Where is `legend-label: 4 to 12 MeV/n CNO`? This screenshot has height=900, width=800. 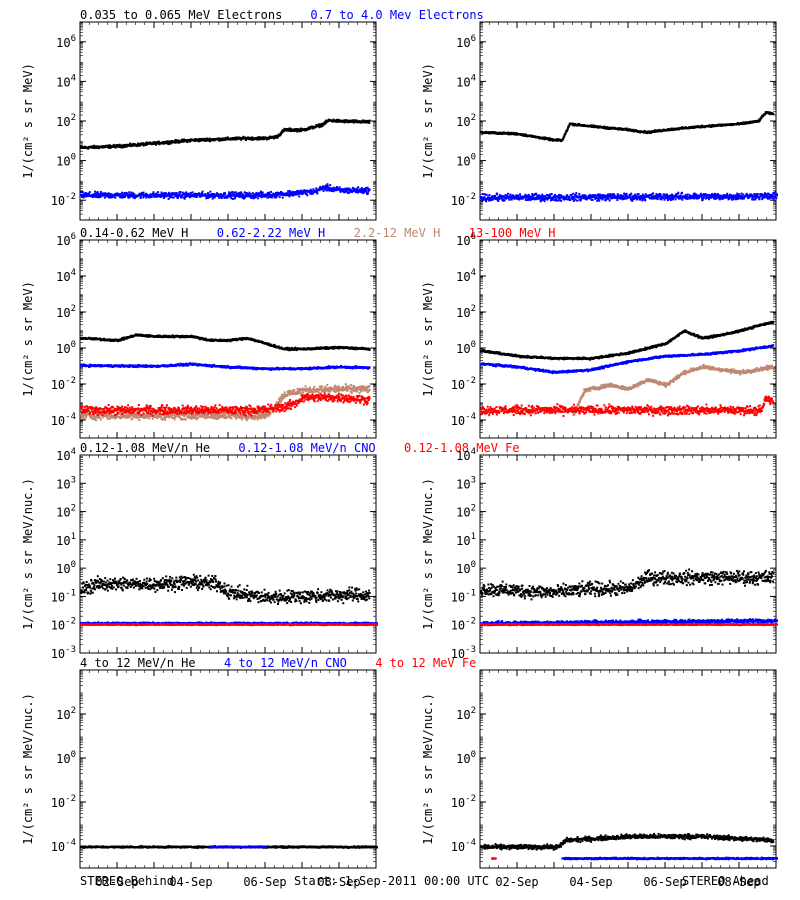
legend-label: 4 to 12 MeV/n CNO is located at coordinates (285, 663).